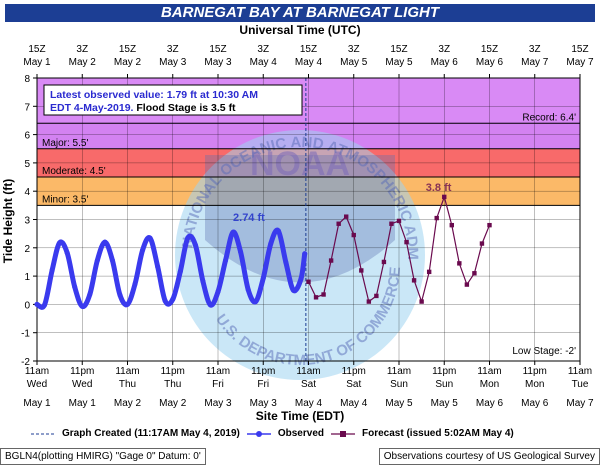 This screenshot has height=465, width=600. I want to click on legend-observed: Observed, so click(300, 433).